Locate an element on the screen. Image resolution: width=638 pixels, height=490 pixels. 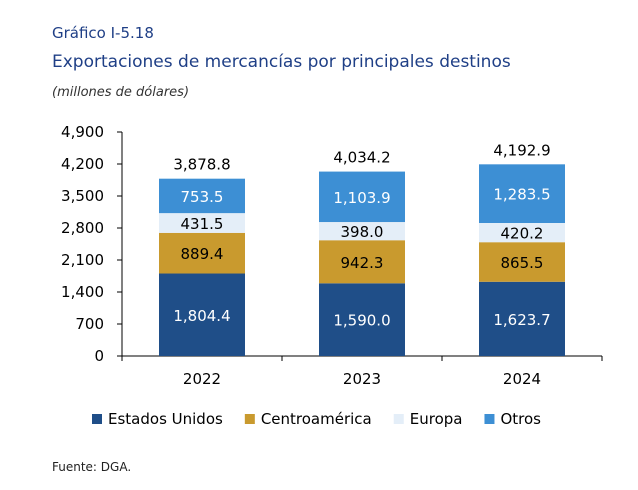
bar-segment-label: 420.2 is located at coordinates (522, 234).